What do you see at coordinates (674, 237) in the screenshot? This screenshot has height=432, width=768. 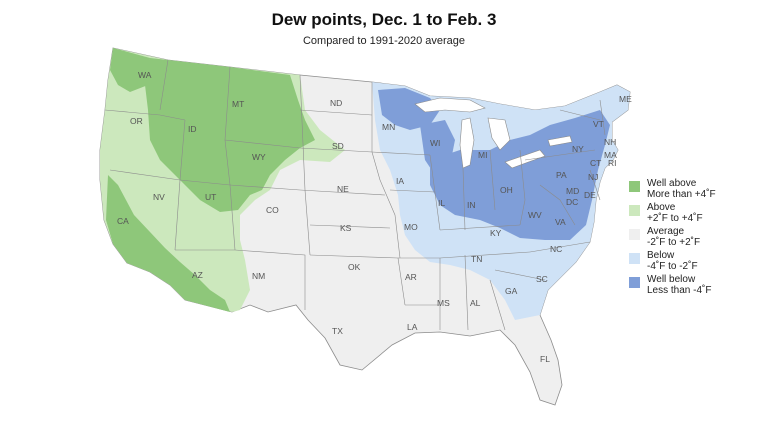 I see `legend-label: Average -2˚F to +2˚F` at bounding box center [674, 237].